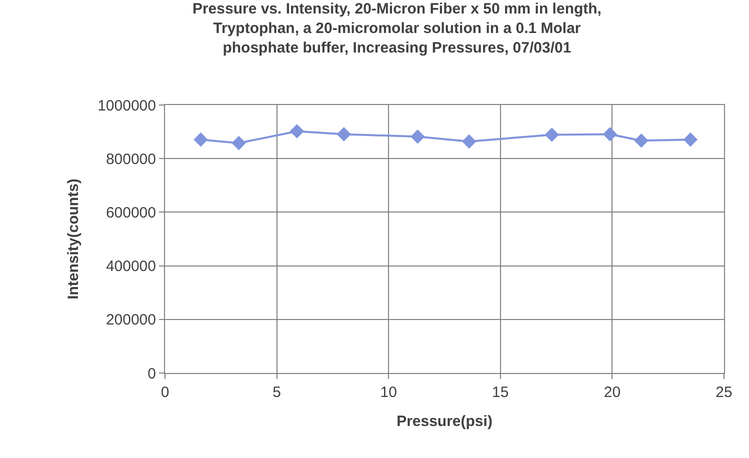 The image size is (749, 458). Describe the element at coordinates (500, 392) in the screenshot. I see `x-tick-label: 15` at that location.